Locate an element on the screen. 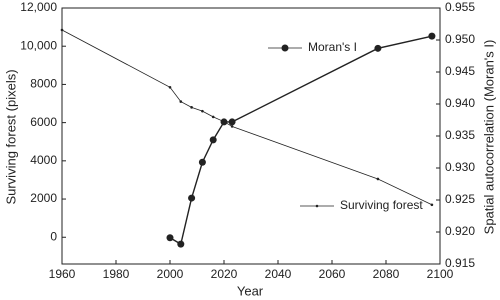 The width and height of the screenshot is (500, 300). x-tick-label: 2100 is located at coordinates (440, 274).